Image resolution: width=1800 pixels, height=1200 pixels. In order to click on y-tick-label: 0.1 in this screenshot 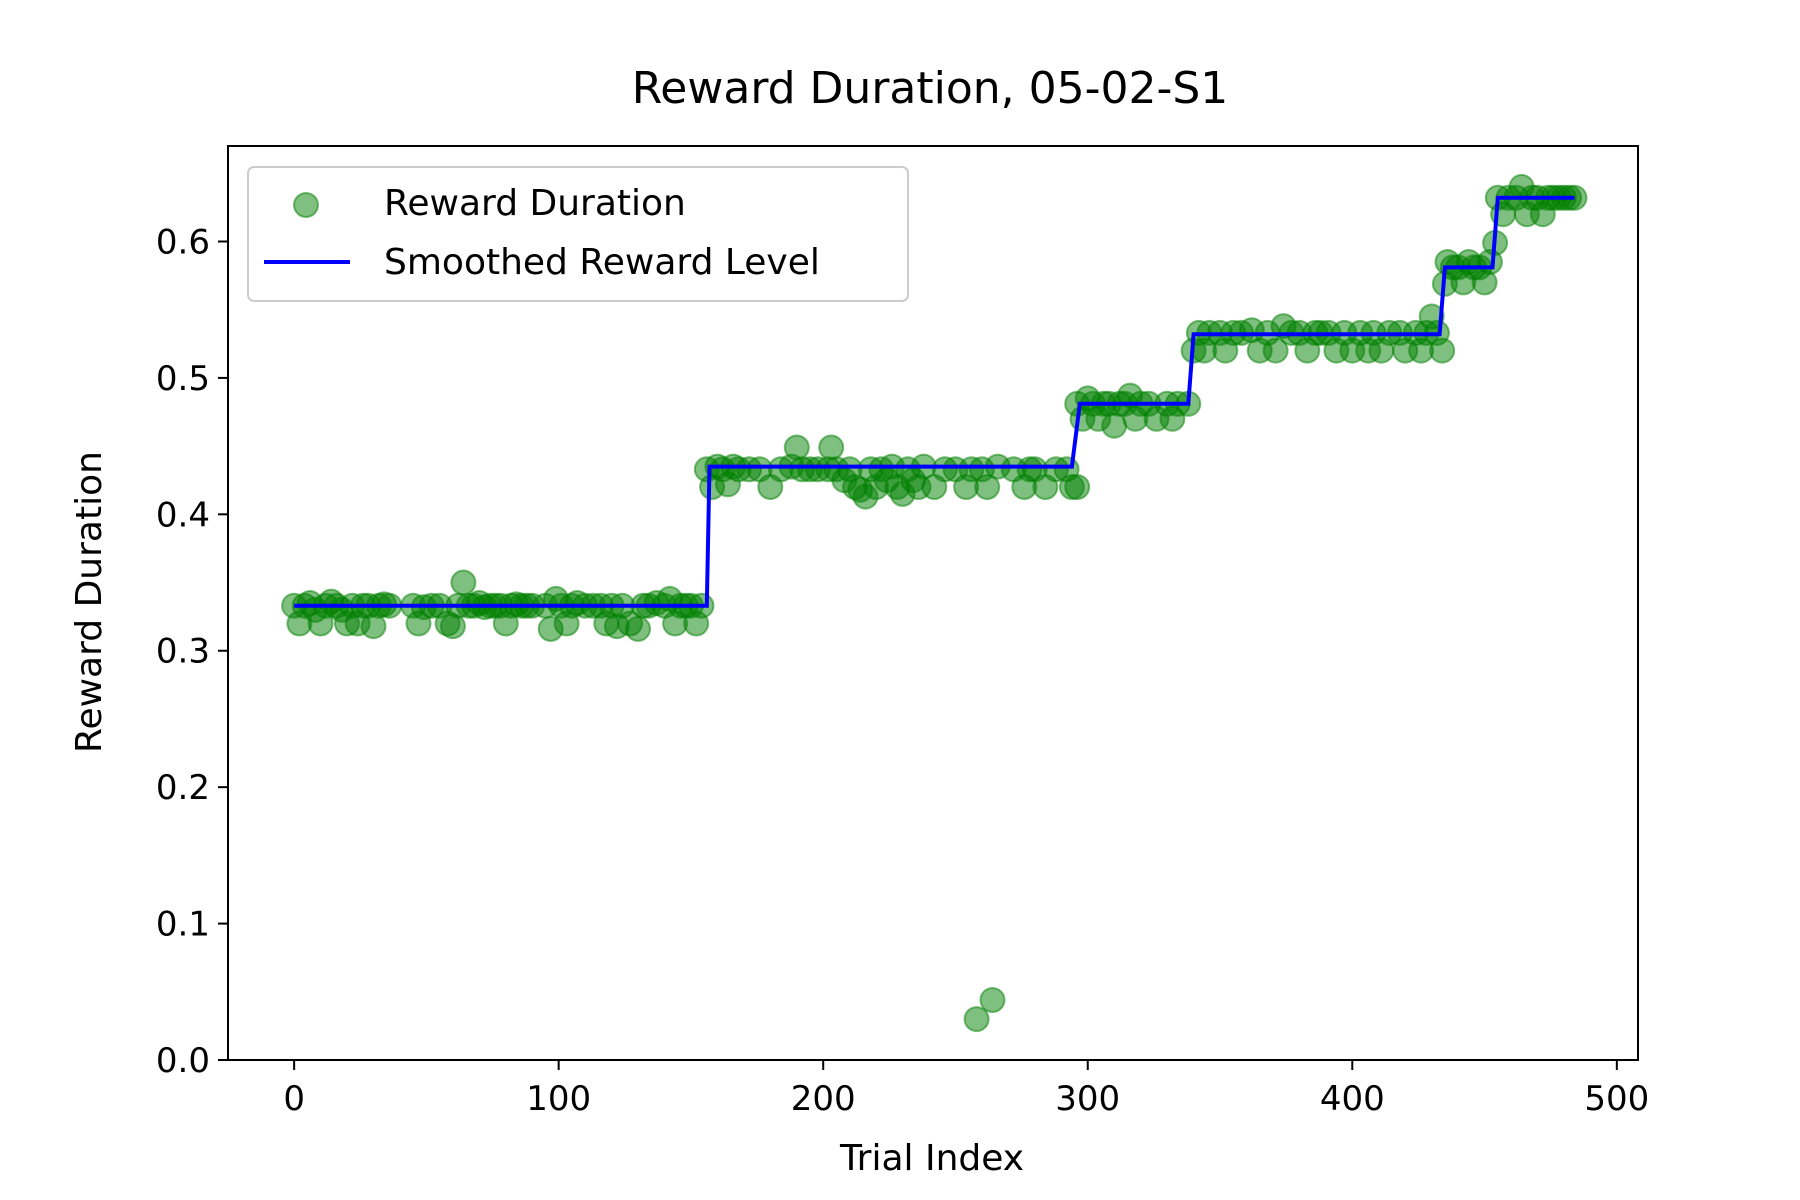, I will do `click(183, 925)`.